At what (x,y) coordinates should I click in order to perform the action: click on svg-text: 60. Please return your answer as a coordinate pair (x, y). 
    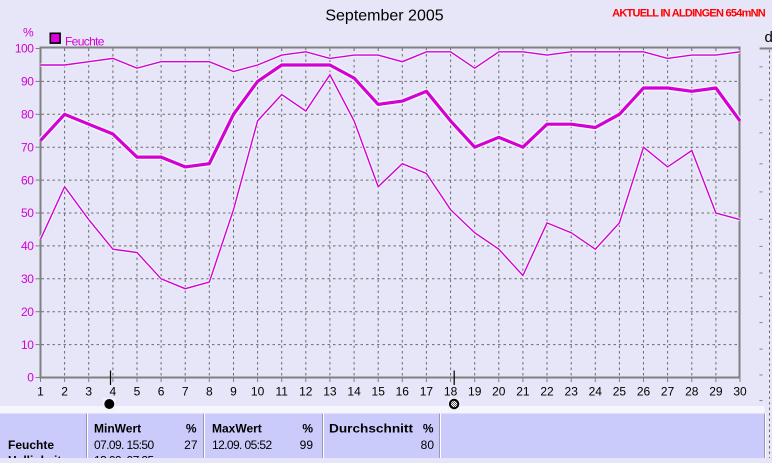
    Looking at the image, I should click on (27, 180).